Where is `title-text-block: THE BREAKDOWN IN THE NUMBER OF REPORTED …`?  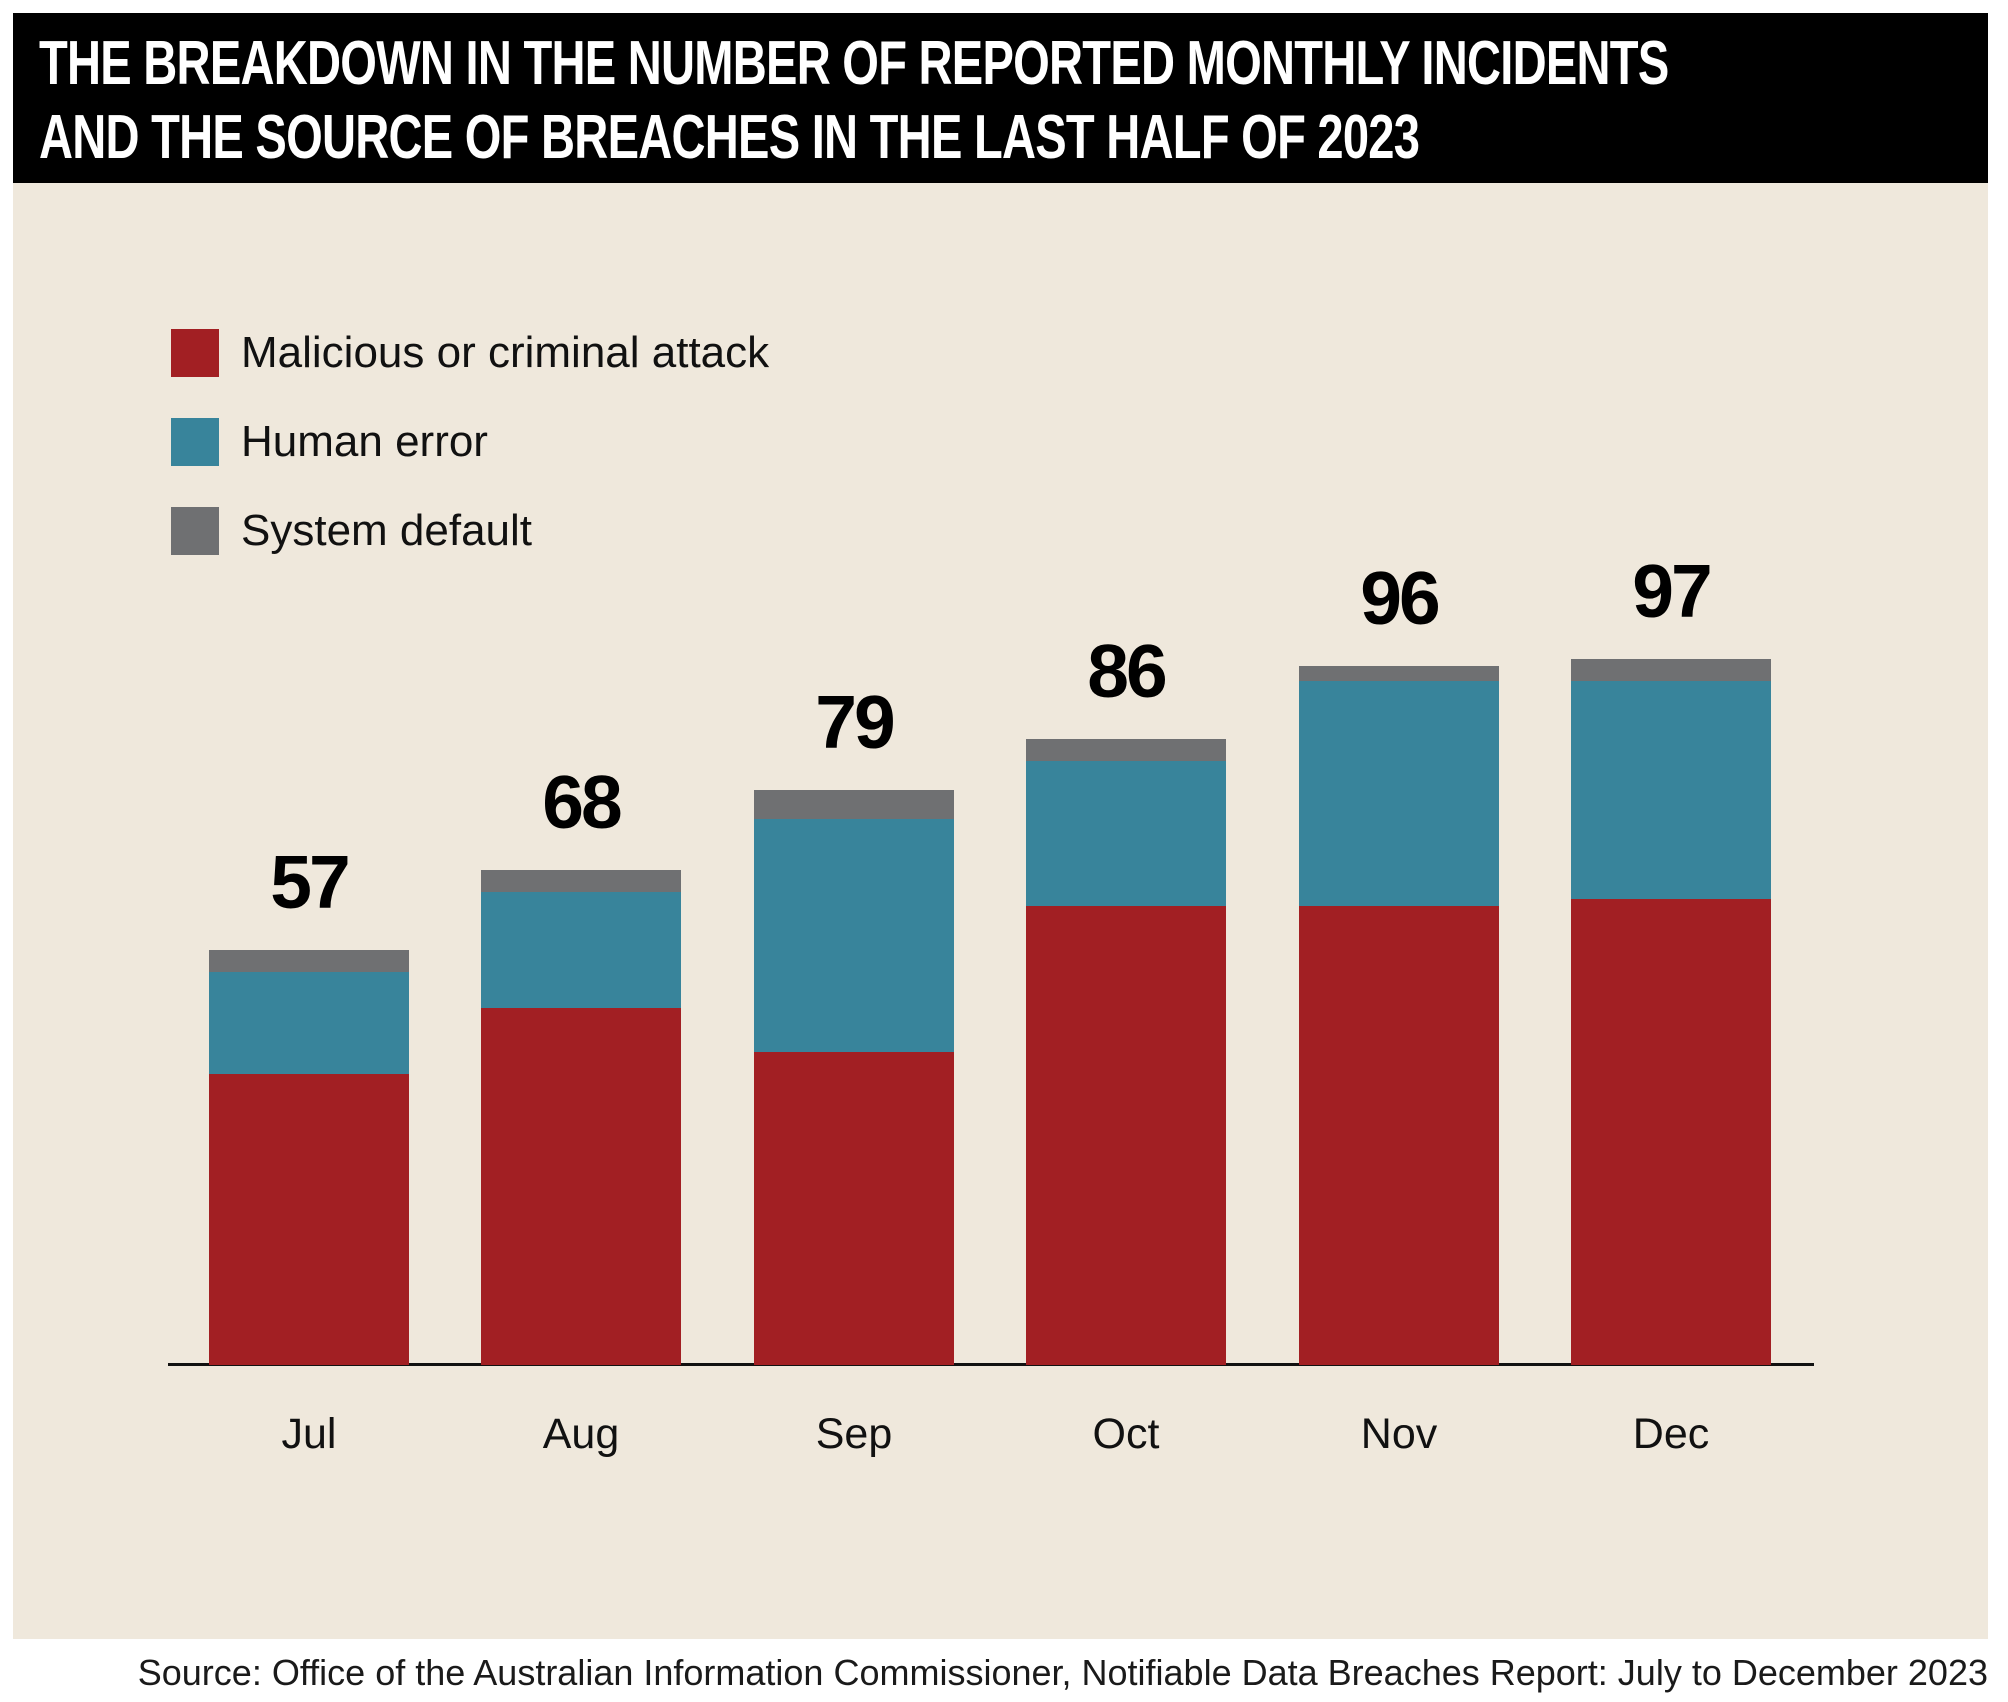 title-text-block: THE BREAKDOWN IN THE NUMBER OF REPORTED … is located at coordinates (1000, 94).